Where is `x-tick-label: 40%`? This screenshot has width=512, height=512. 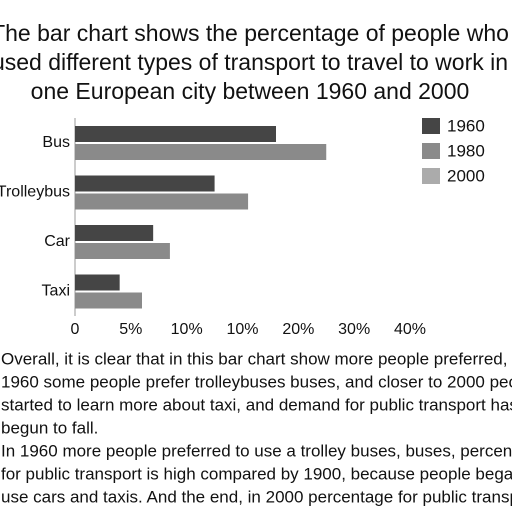
x-tick-label: 40% is located at coordinates (410, 329).